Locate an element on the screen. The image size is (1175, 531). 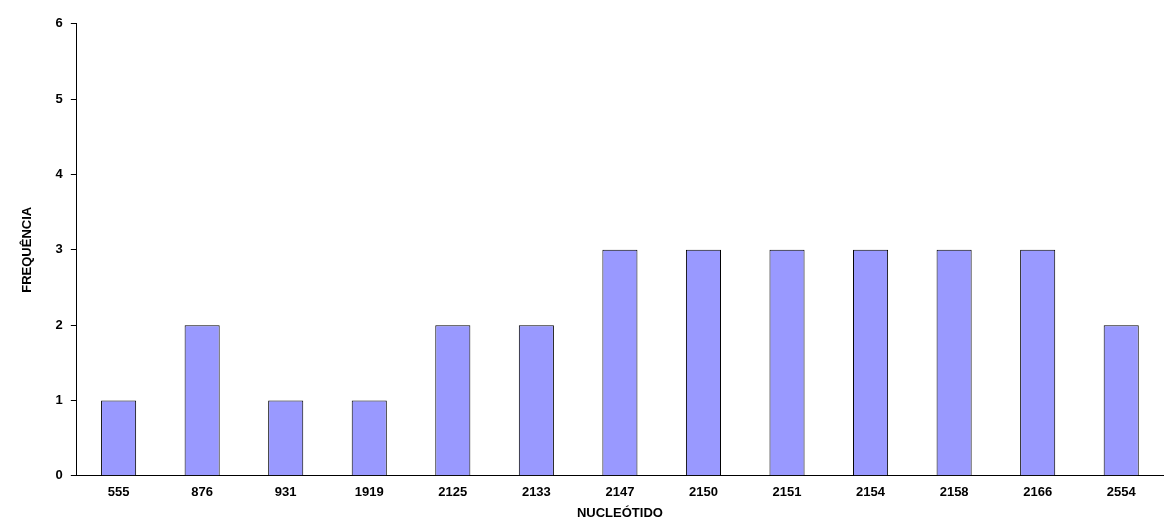
y-tick-label: 5 is located at coordinates (59, 98).